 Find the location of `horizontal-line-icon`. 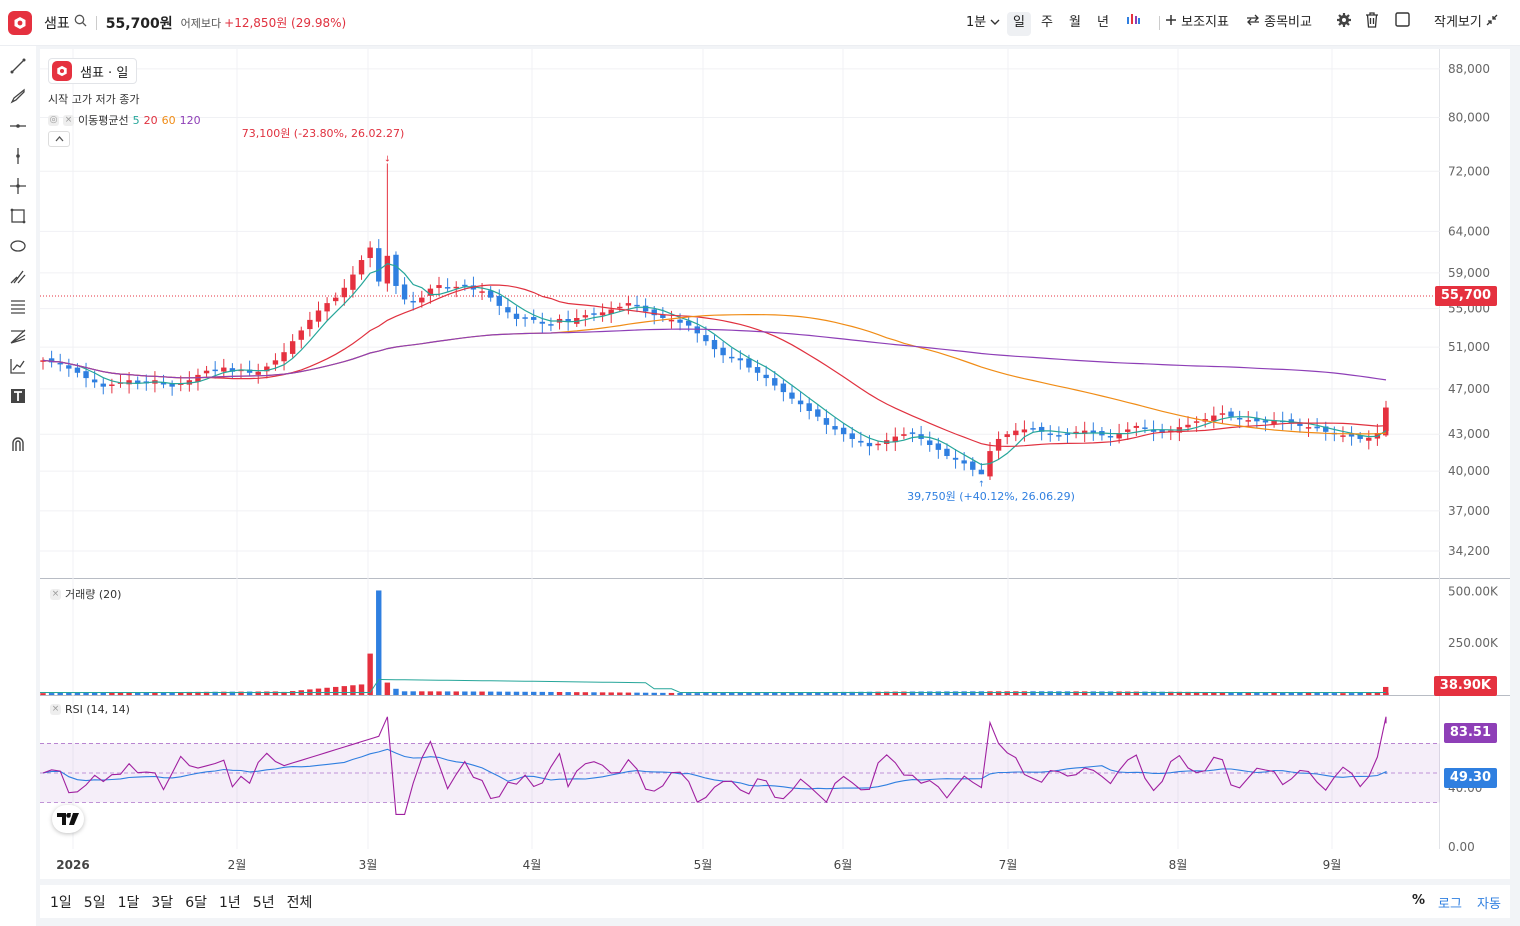

horizontal-line-icon is located at coordinates (18, 126).